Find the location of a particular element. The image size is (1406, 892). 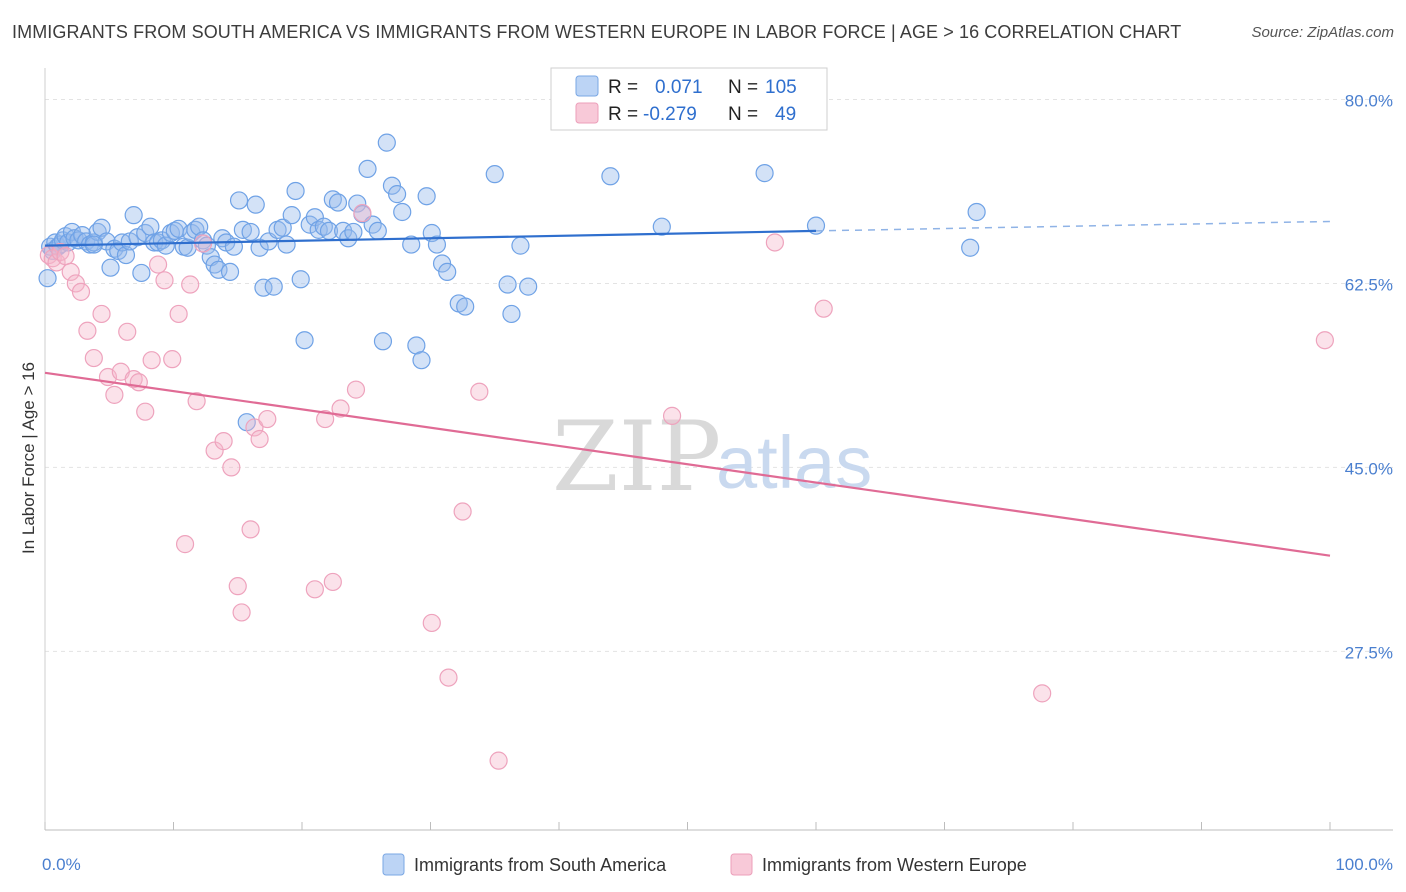

y-tick-label-1: 62.5% is located at coordinates (1369, 284).